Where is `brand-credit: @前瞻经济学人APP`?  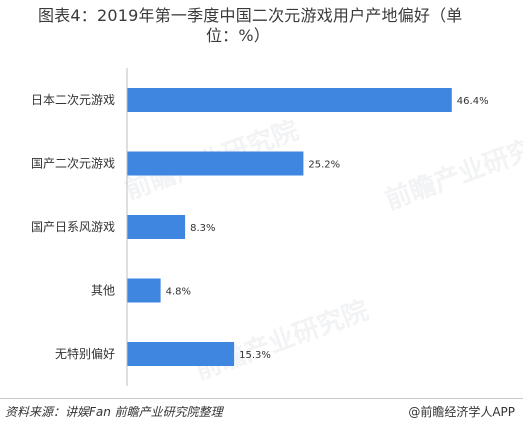 brand-credit: @前瞻经济学人APP is located at coordinates (461, 412).